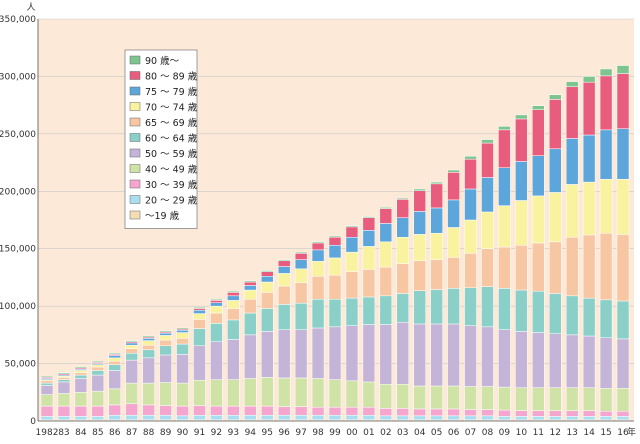 This screenshot has height=444, width=640. What do you see at coordinates (171, 77) in the screenshot?
I see `legend-label: 80 ～ 89 歳` at bounding box center [171, 77].